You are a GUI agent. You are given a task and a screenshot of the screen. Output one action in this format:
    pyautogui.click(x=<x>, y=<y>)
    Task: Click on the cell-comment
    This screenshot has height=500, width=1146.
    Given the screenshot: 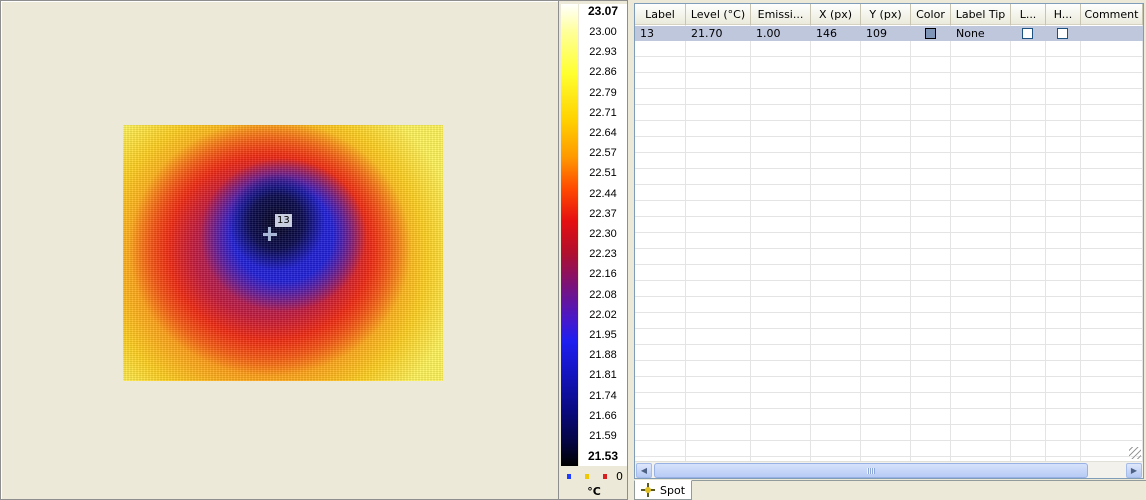 What is the action you would take?
    pyautogui.click(x=1112, y=33)
    